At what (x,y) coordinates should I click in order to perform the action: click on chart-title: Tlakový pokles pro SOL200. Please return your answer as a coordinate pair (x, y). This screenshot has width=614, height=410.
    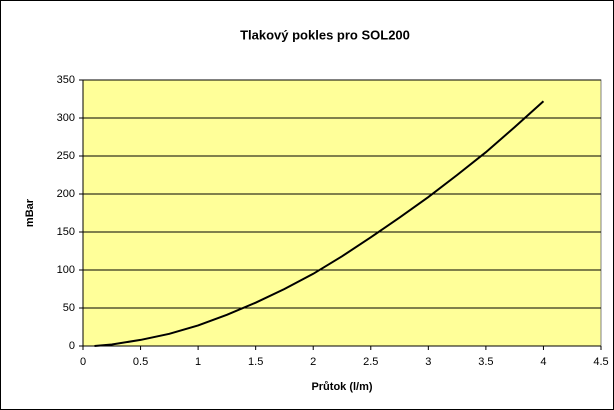
    Looking at the image, I should click on (325, 34).